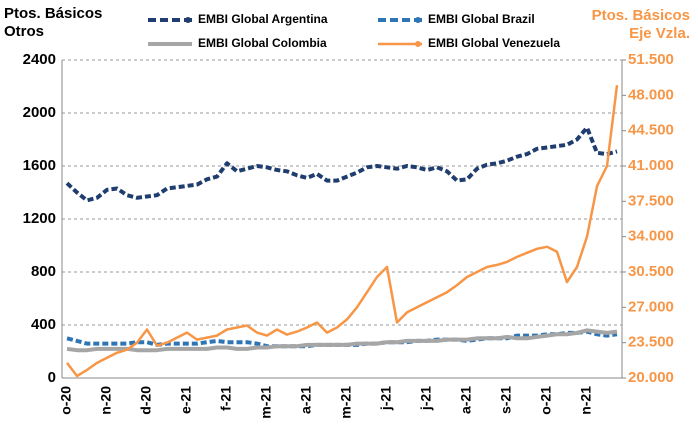 This screenshot has height=431, width=698. Describe the element at coordinates (651, 59) in the screenshot. I see `y2-tick-label: 51.500` at that location.